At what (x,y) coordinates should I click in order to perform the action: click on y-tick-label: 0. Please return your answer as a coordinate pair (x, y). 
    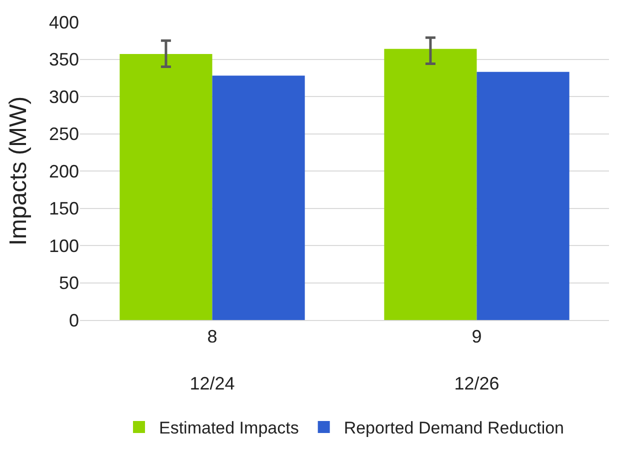
    Looking at the image, I should click on (73, 320).